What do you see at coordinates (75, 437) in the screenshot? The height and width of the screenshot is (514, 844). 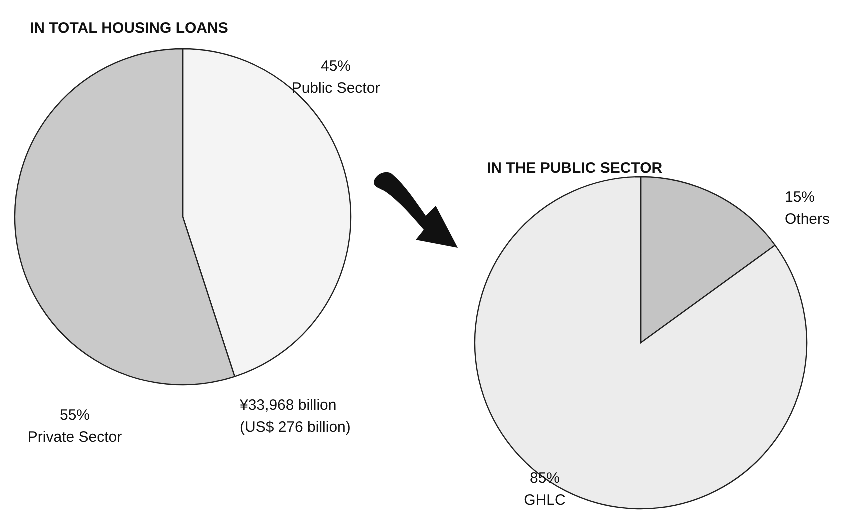 I see `slice-label: Private Sector` at bounding box center [75, 437].